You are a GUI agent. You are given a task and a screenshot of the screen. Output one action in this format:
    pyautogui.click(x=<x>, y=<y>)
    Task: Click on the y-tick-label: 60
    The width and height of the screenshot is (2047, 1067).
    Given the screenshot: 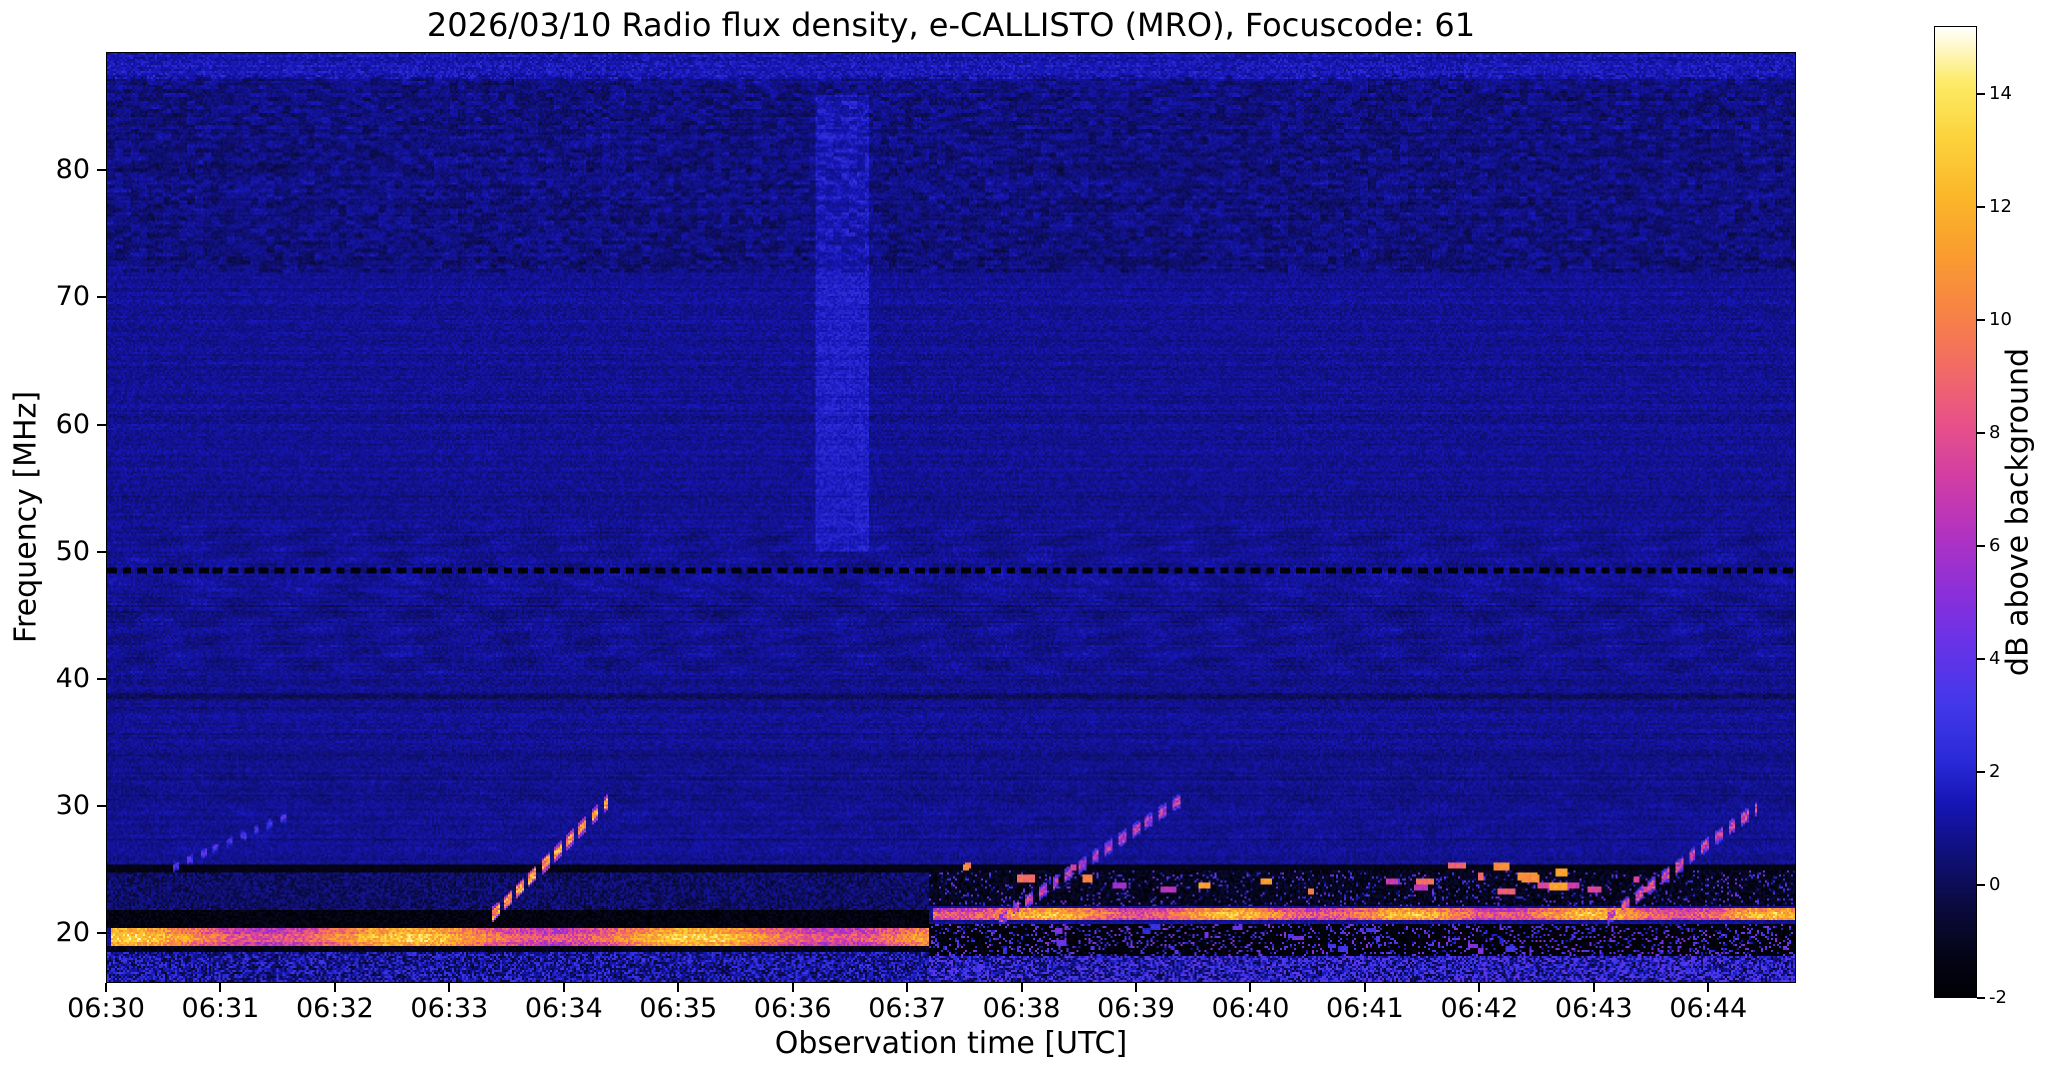 What is the action you would take?
    pyautogui.click(x=72, y=424)
    